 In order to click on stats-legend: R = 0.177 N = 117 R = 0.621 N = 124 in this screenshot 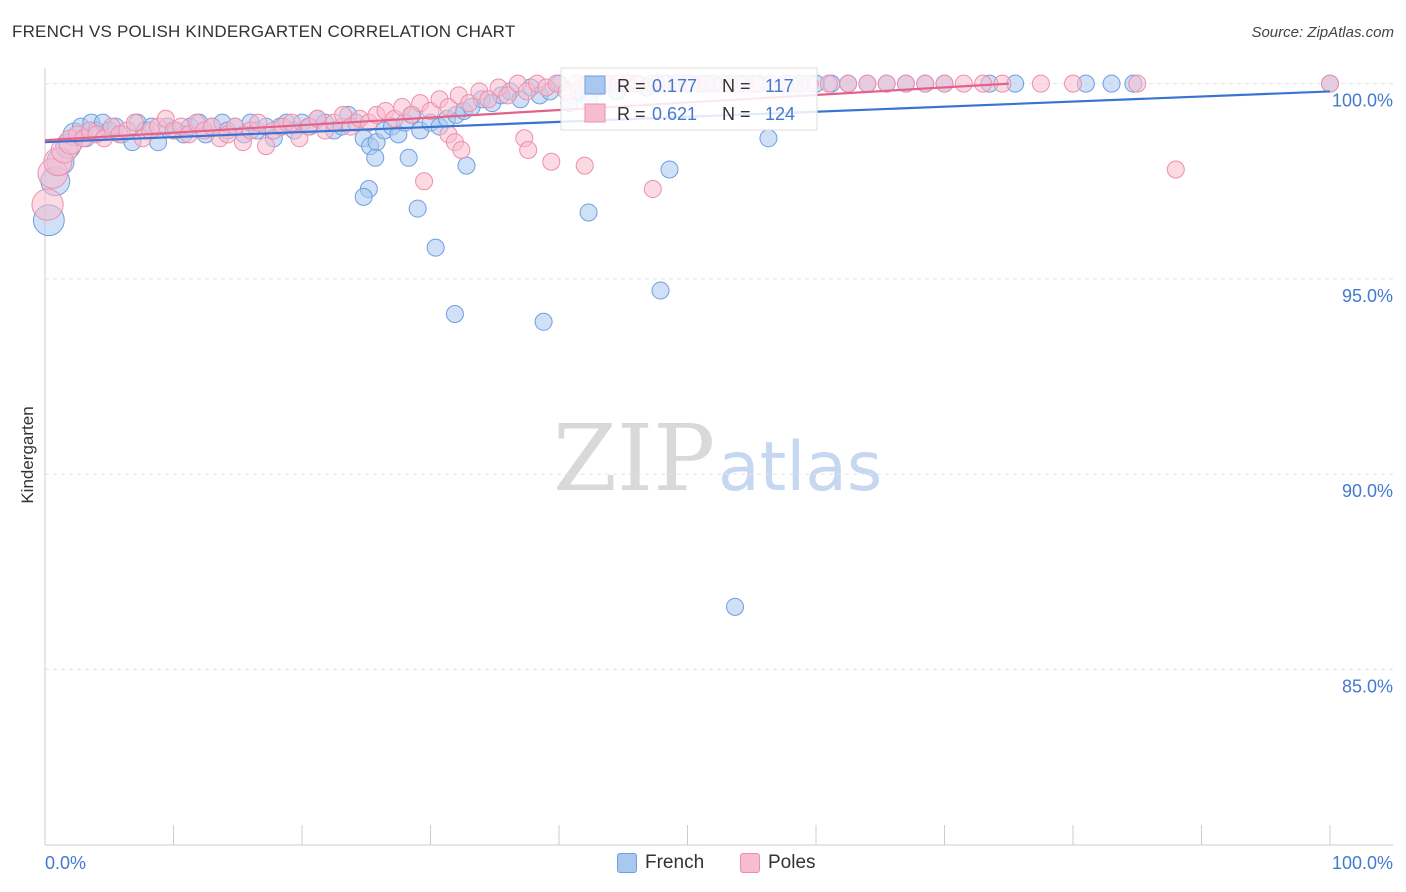, I will do `click(689, 99)`.